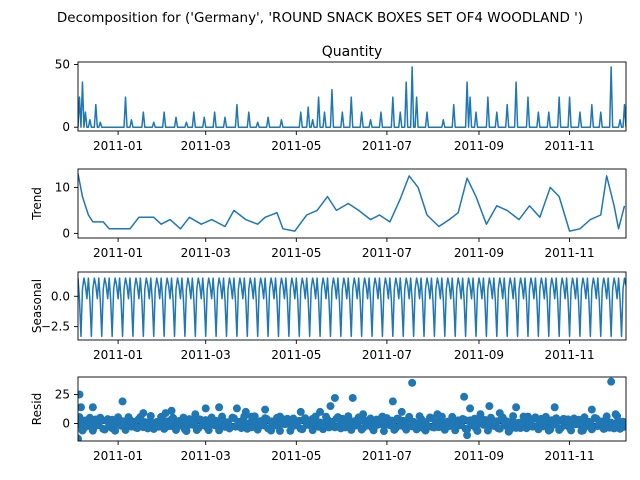 The width and height of the screenshot is (640, 480). What do you see at coordinates (37, 409) in the screenshot?
I see `y-axis-label: Resid` at bounding box center [37, 409].